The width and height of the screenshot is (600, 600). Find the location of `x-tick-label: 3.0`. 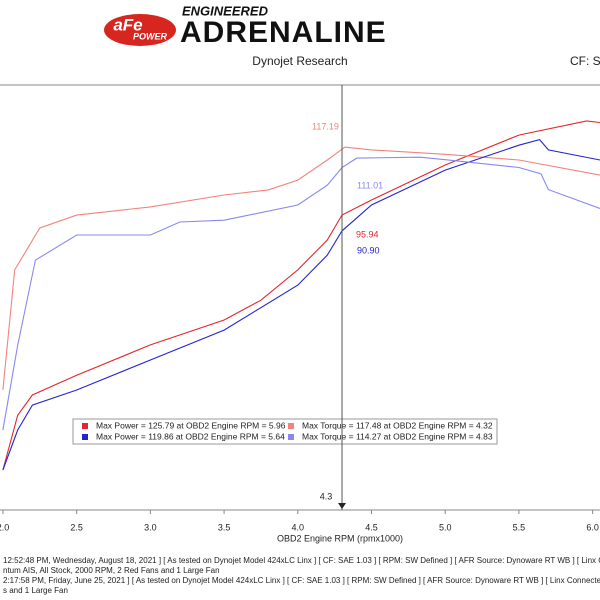

x-tick-label: 3.0 is located at coordinates (150, 527).